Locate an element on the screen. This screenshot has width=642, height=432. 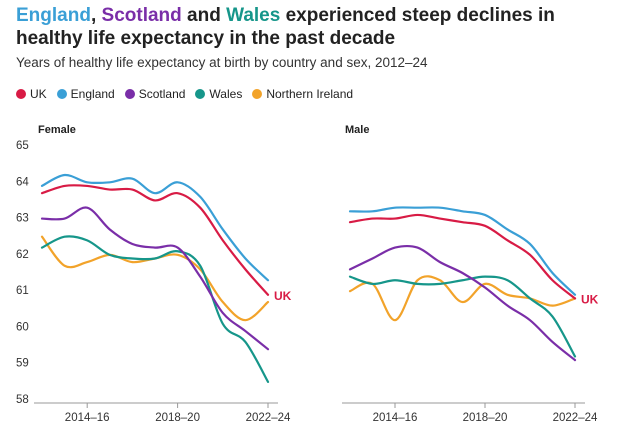
y-tick-label: 60 is located at coordinates (22, 327).